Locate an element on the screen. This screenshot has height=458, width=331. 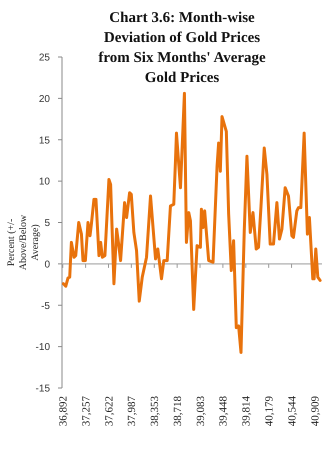
x-tick-label: 38,353 is located at coordinates (155, 411).